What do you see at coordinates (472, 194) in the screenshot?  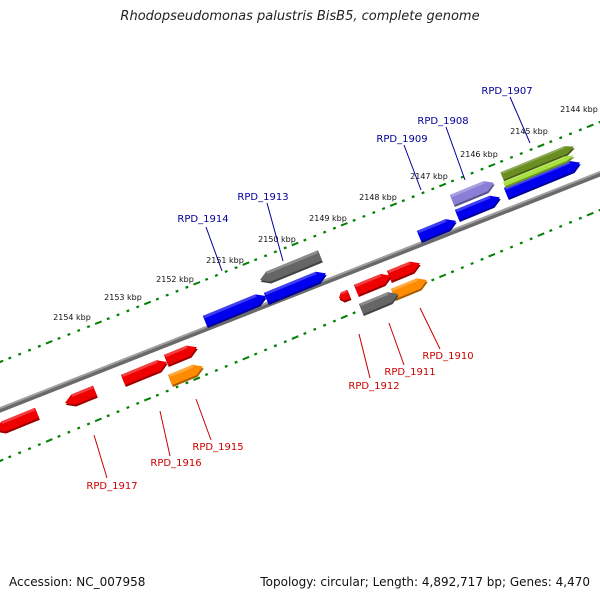 I see `gene-arrow-rpd-1908` at bounding box center [472, 194].